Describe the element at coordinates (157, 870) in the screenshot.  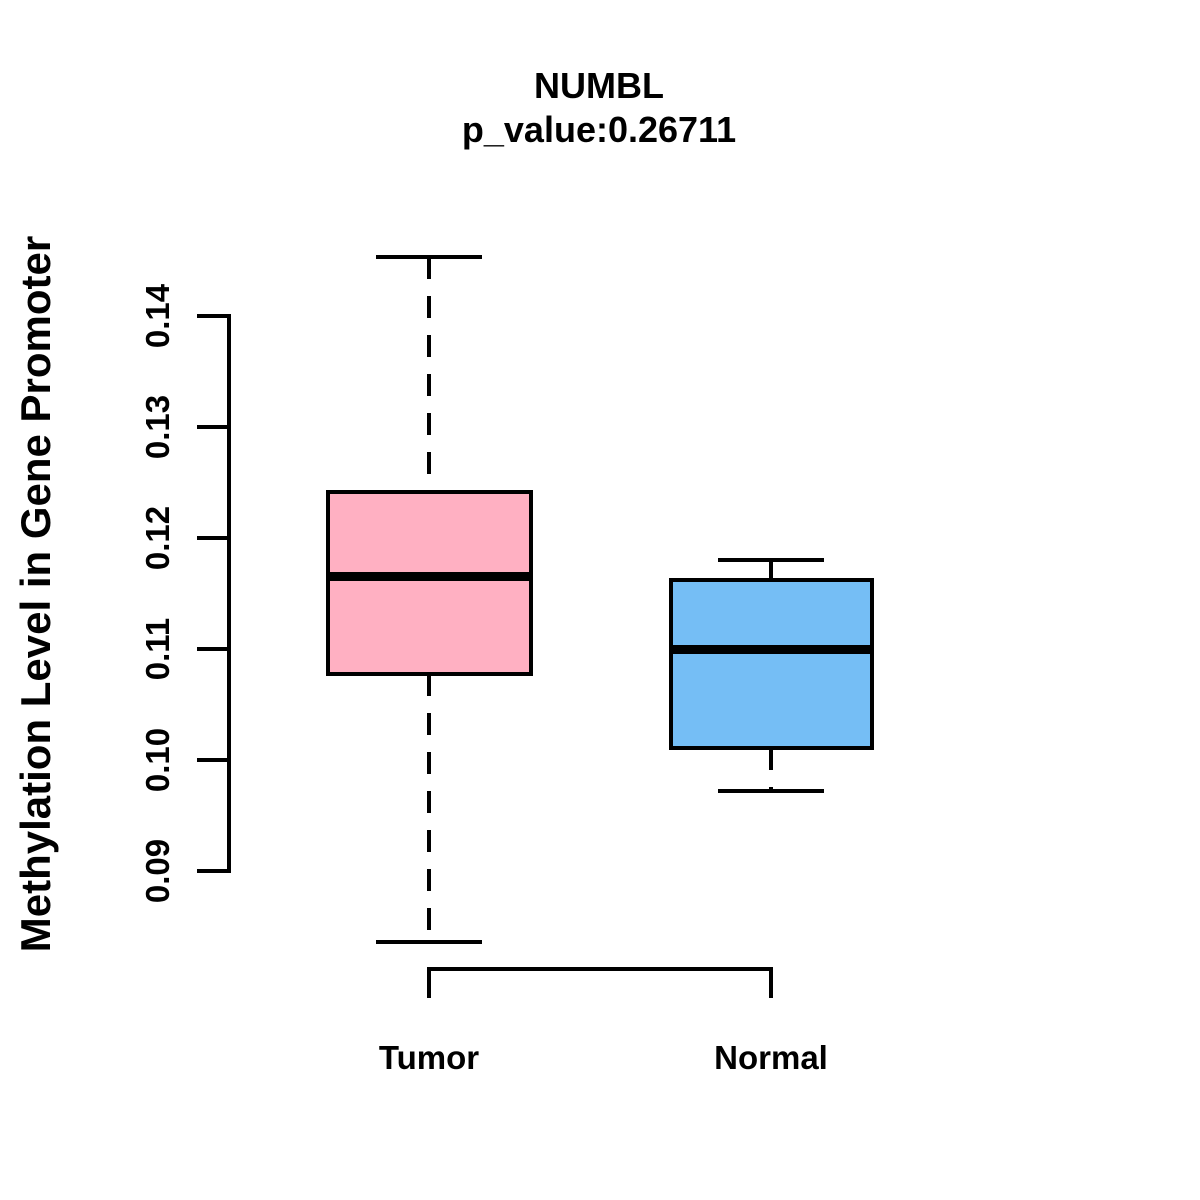
I see `y-axis-tick-label: 0.09` at that location.